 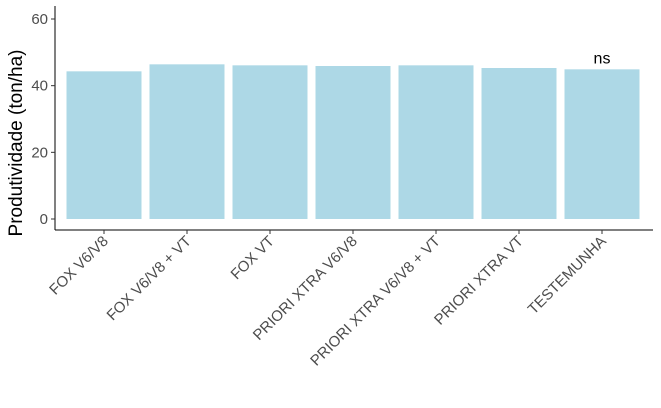 What do you see at coordinates (253, 258) in the screenshot?
I see `x-tick-label: FOX VT` at bounding box center [253, 258].